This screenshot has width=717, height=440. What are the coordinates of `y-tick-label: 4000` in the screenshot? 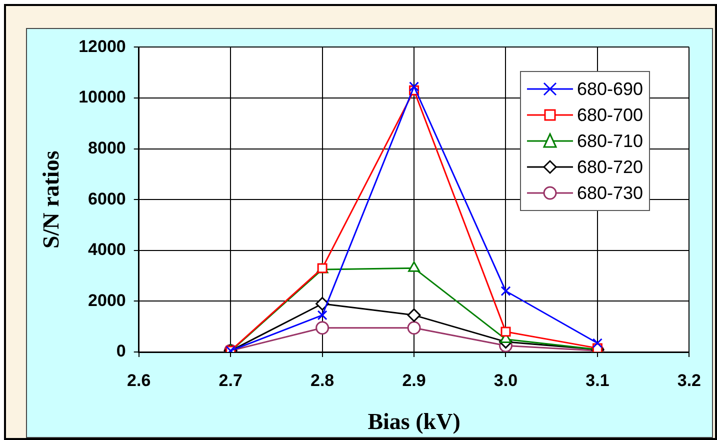 It's located at (107, 250).